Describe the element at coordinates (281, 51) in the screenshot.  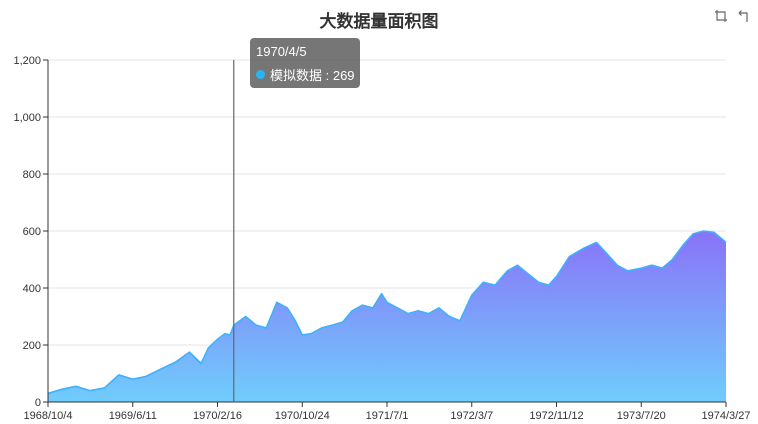
I see `tooltip-date: 1970/4/5` at that location.